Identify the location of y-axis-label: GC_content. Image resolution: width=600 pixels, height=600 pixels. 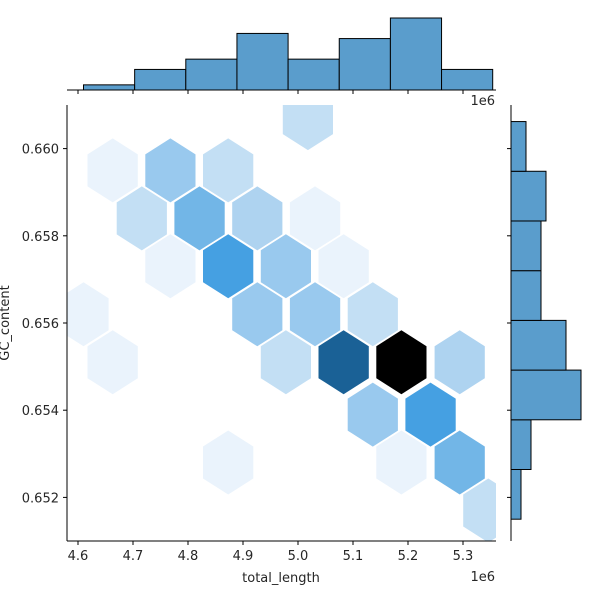
(6, 322).